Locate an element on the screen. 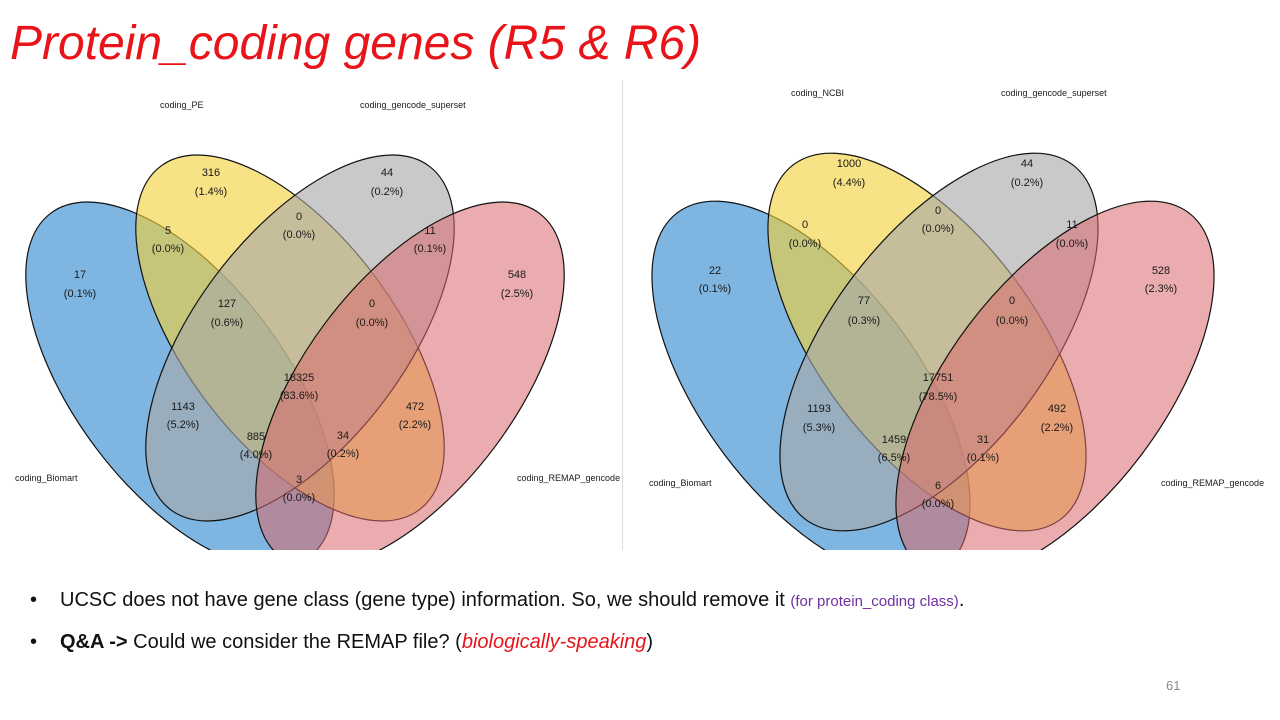 This screenshot has height=720, width=1280. region-pct: (2.5%) is located at coordinates (517, 294).